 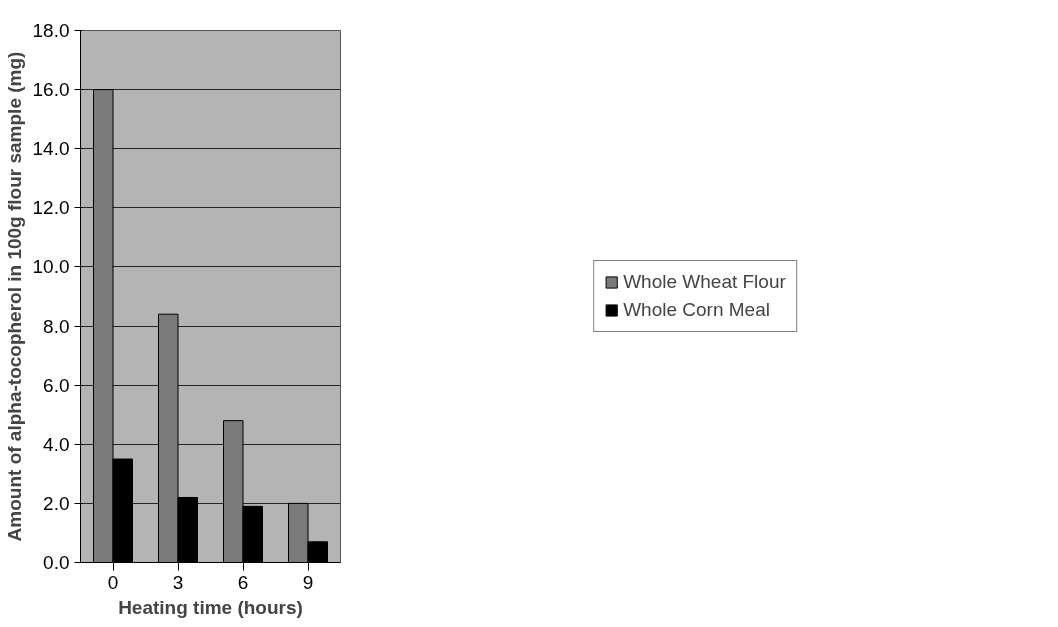 What do you see at coordinates (14, 296) in the screenshot?
I see `y-axis-title: Amount of alpha-tocopherol in 100g flour sample (mg)` at bounding box center [14, 296].